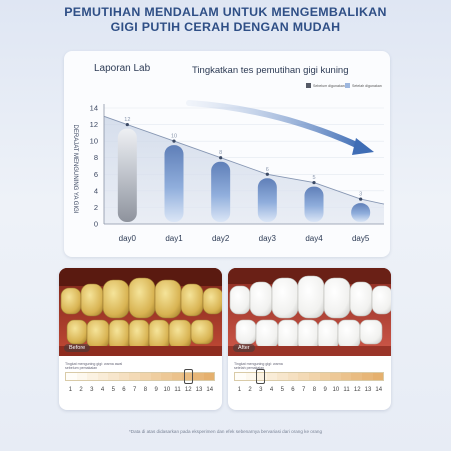 The width and height of the screenshot is (451, 451). What do you see at coordinates (96, 190) in the screenshot?
I see `y-tick-label: 4` at bounding box center [96, 190].